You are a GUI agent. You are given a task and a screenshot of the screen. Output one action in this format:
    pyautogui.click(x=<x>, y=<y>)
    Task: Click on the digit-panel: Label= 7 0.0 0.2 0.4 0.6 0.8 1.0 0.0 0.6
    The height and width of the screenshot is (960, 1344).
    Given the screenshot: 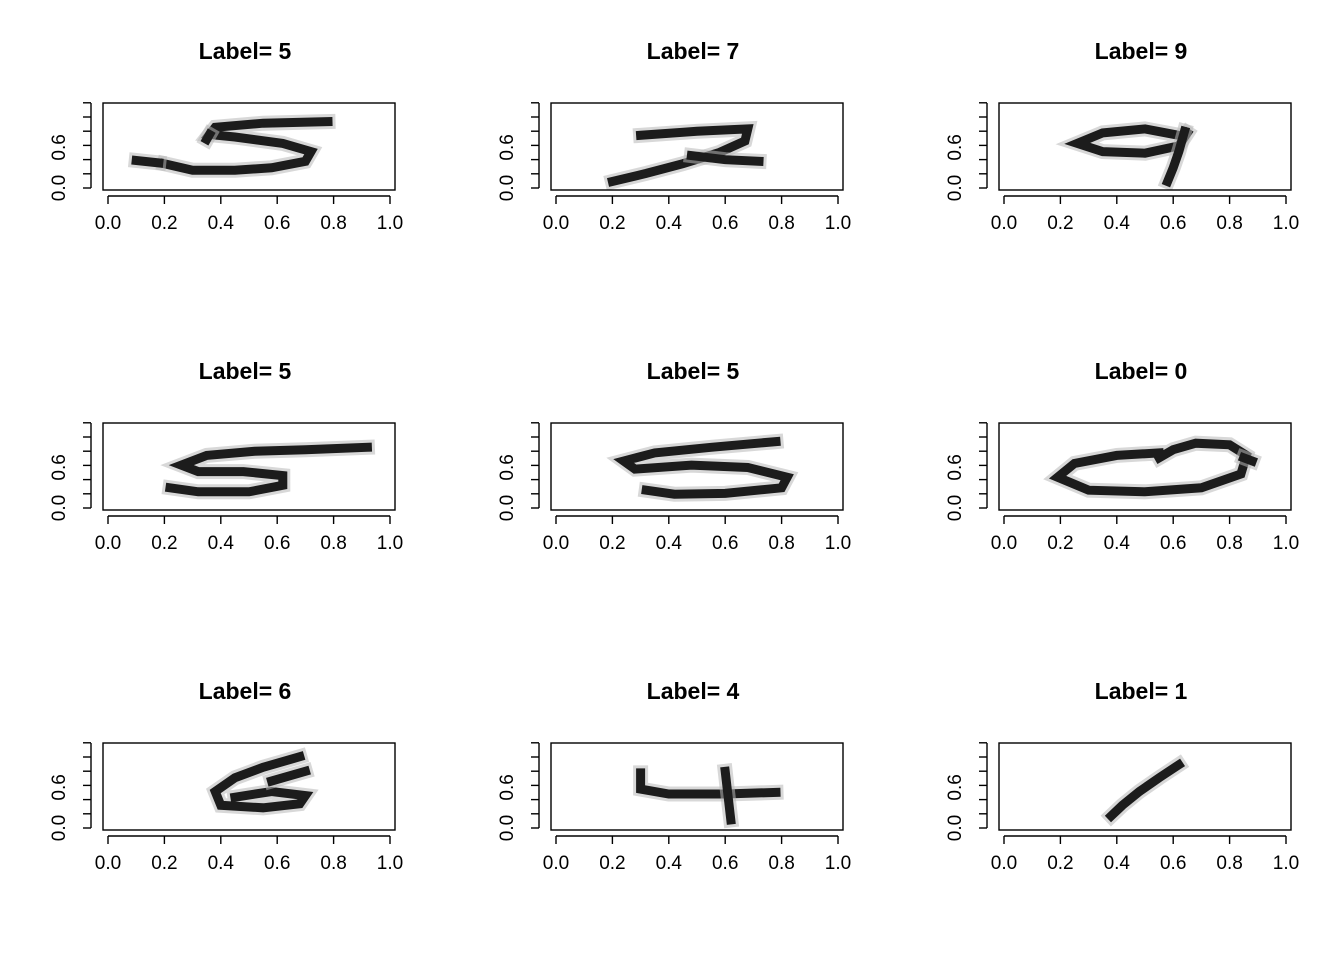 What is the action you would take?
    pyautogui.click(x=674, y=136)
    